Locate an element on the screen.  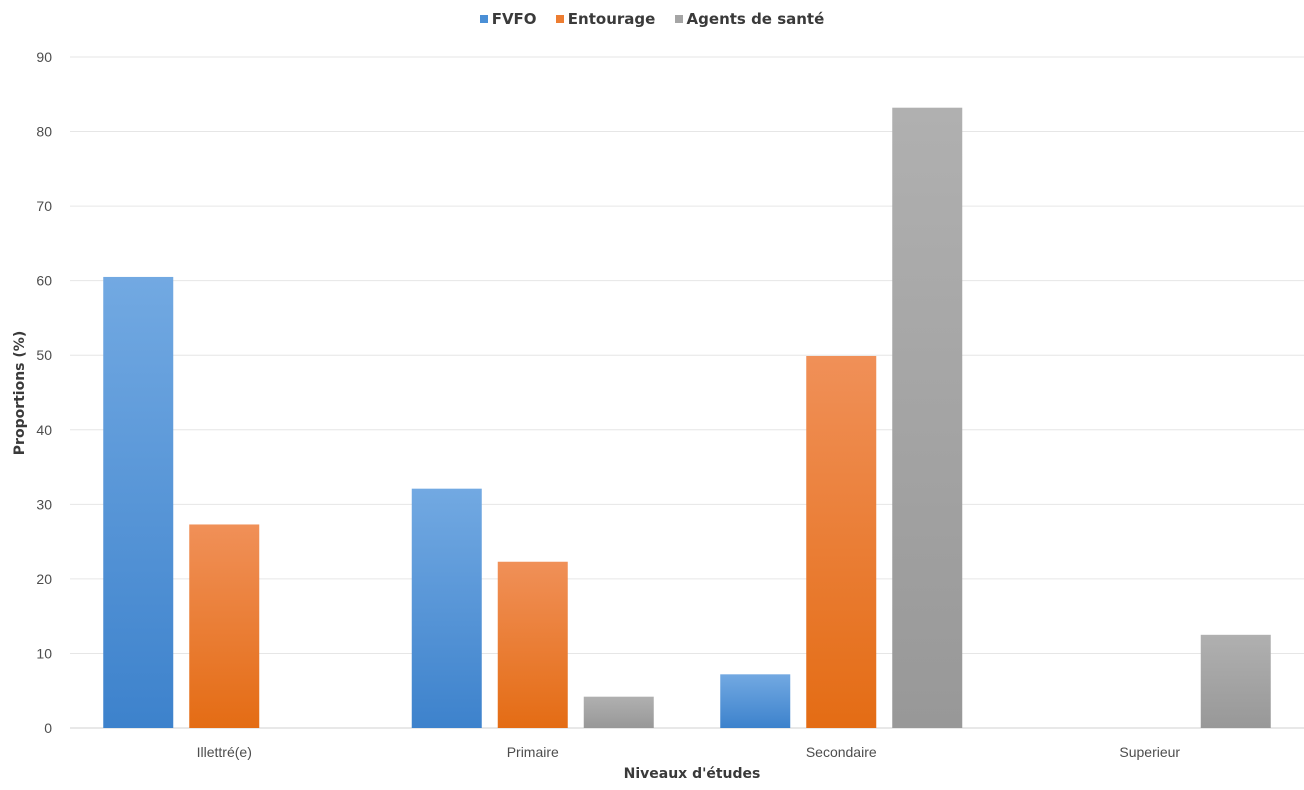
x-tick-label: Secondaire is located at coordinates (841, 752).